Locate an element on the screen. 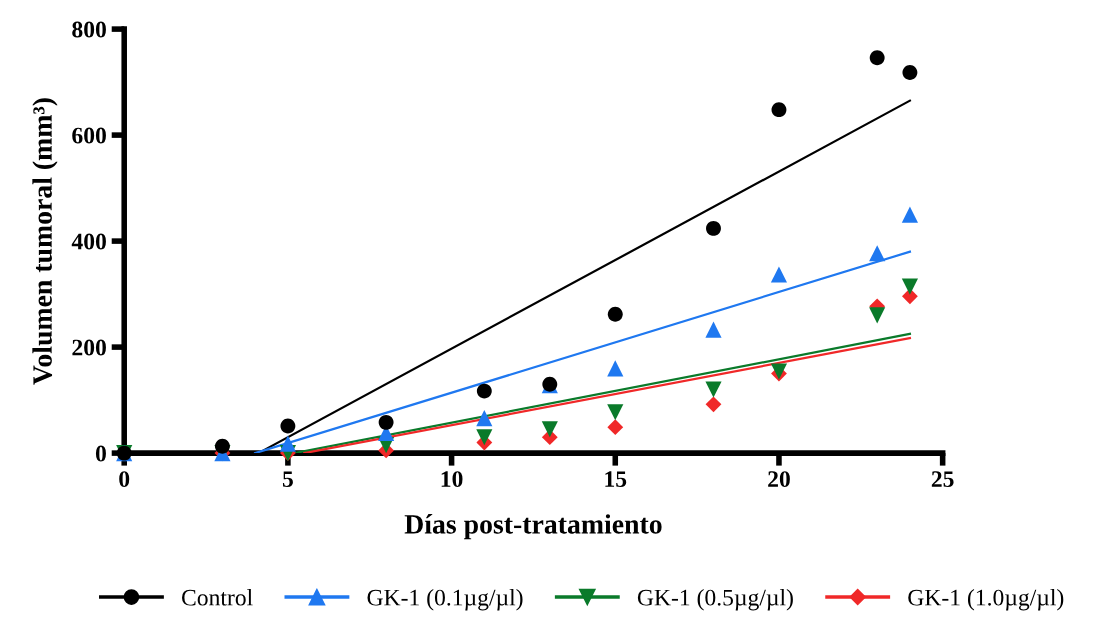 This screenshot has width=1109, height=619. legend-label: Control is located at coordinates (217, 597).